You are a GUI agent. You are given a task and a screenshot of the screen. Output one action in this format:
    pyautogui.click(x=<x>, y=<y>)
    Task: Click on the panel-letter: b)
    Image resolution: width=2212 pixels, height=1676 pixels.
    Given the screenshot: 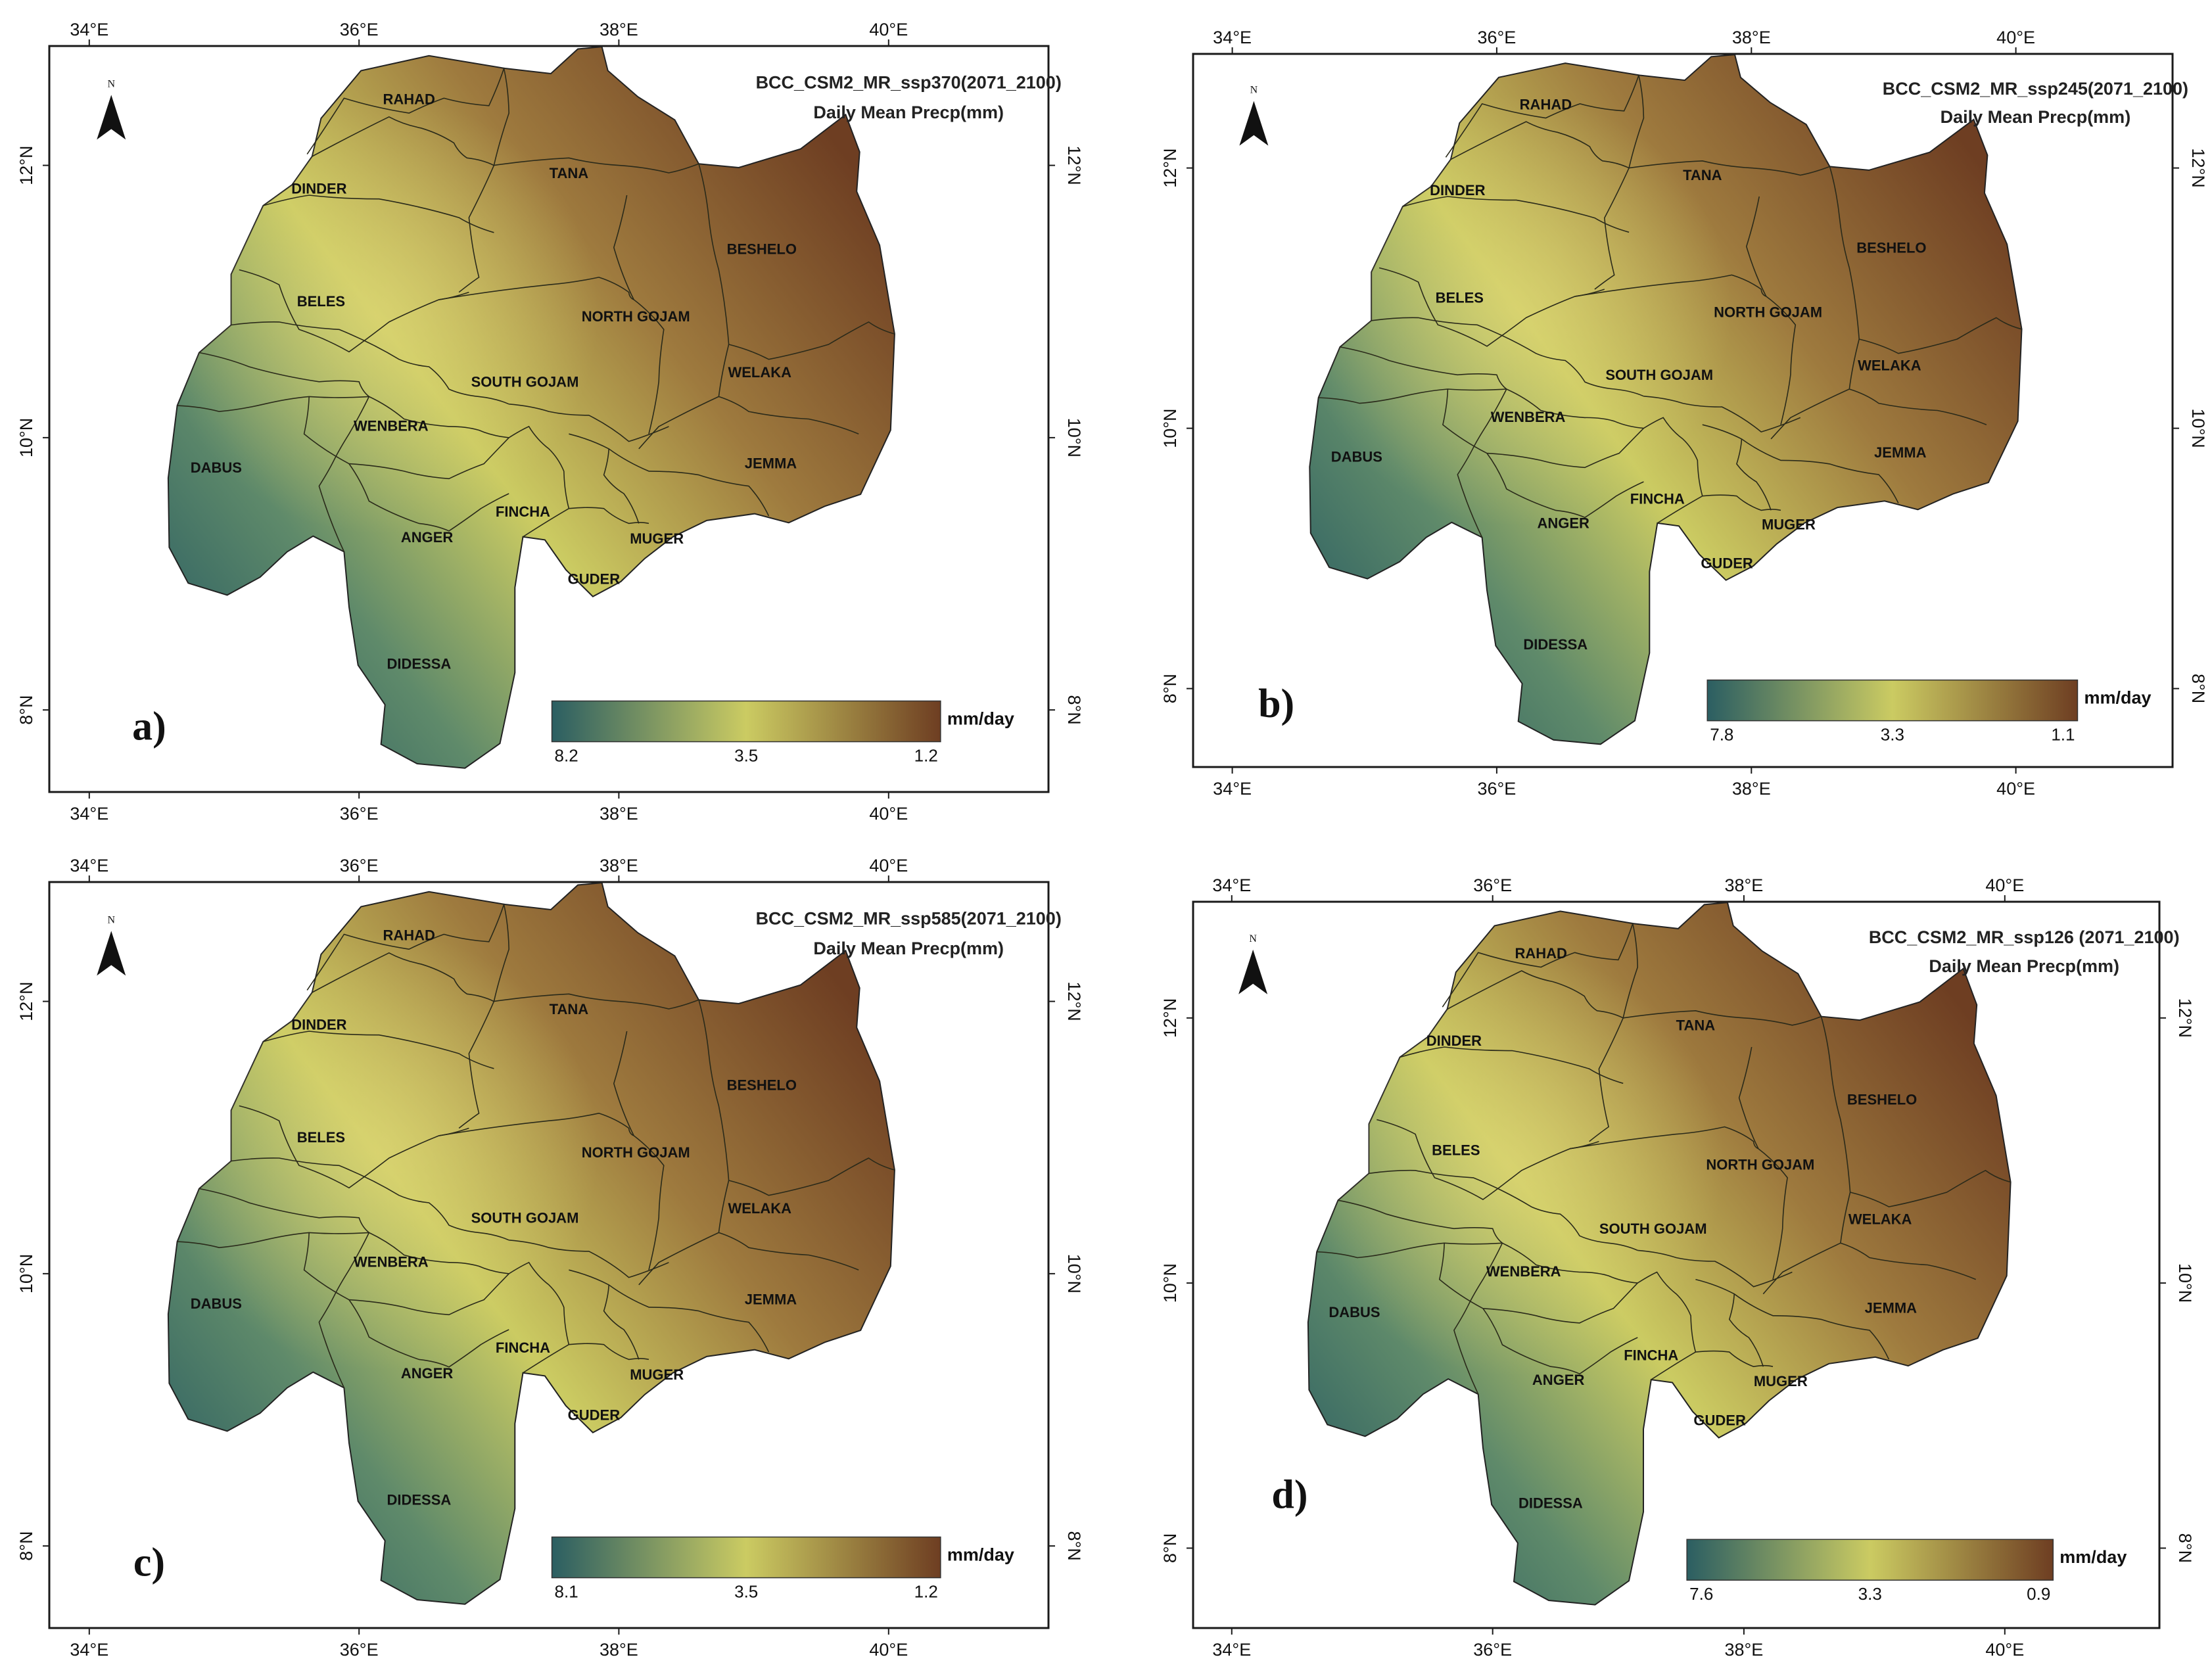 What is the action you would take?
    pyautogui.click(x=1276, y=704)
    